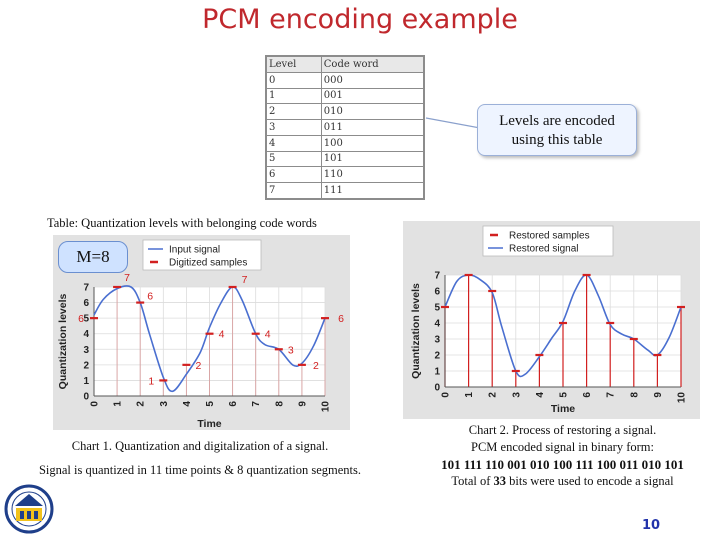 The width and height of the screenshot is (720, 540). I want to click on code-table-row: 2 010, so click(345, 112).